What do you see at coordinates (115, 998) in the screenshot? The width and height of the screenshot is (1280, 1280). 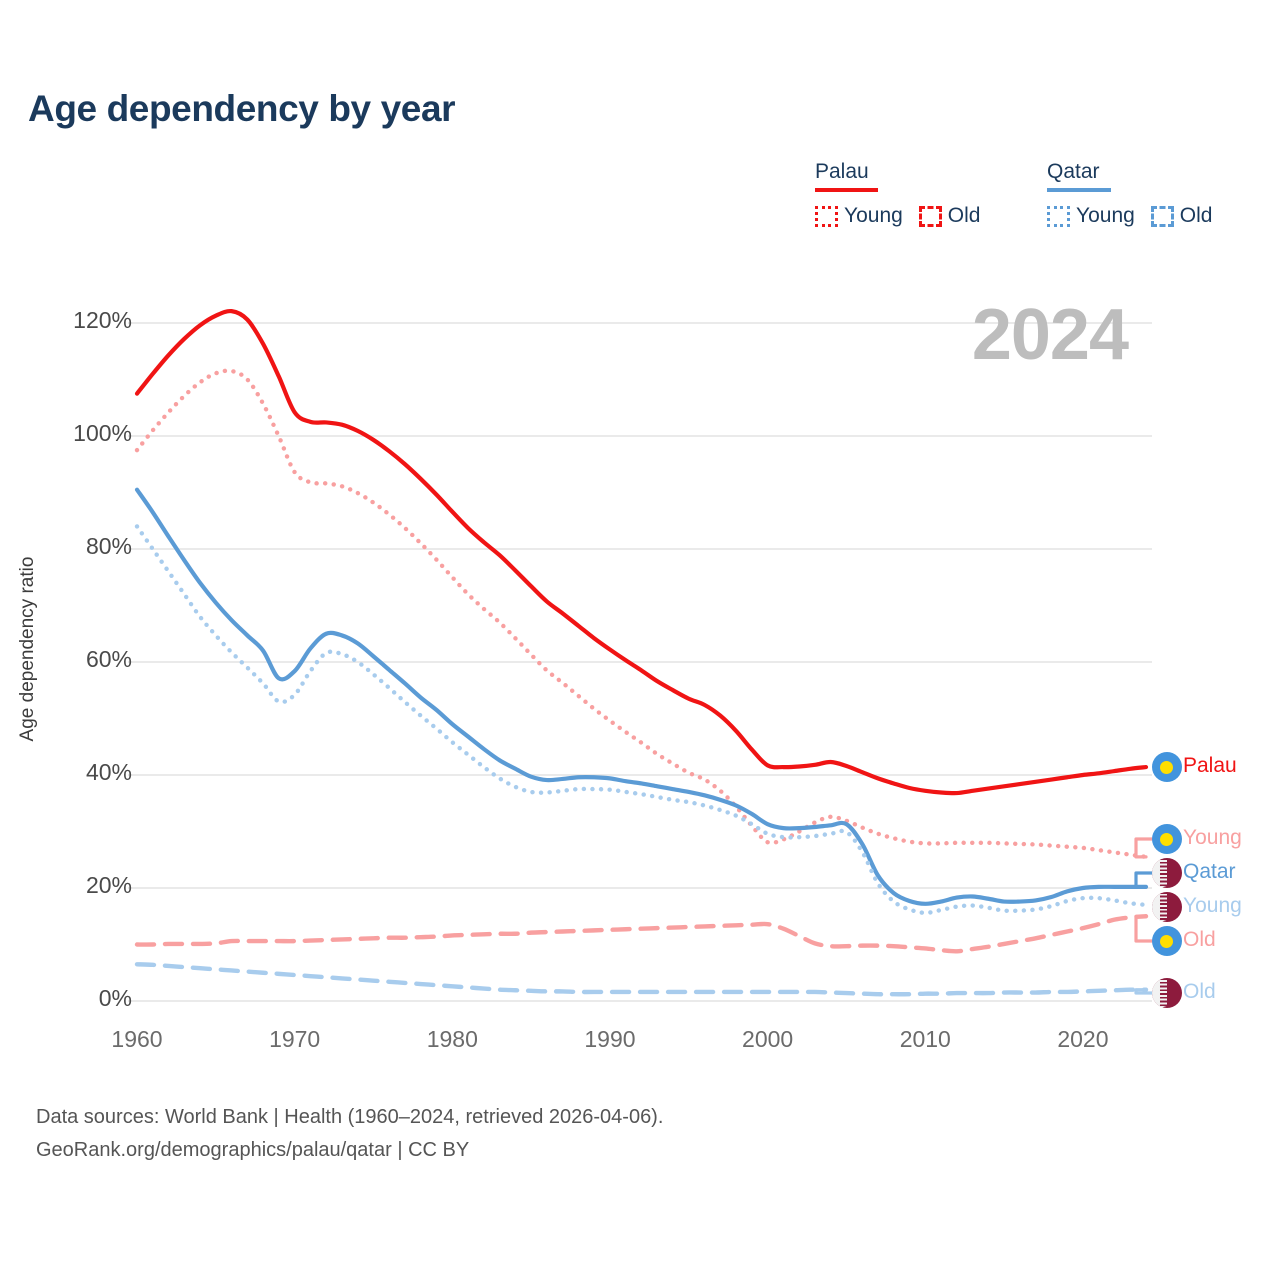 I see `y-tick-label: 0%` at bounding box center [115, 998].